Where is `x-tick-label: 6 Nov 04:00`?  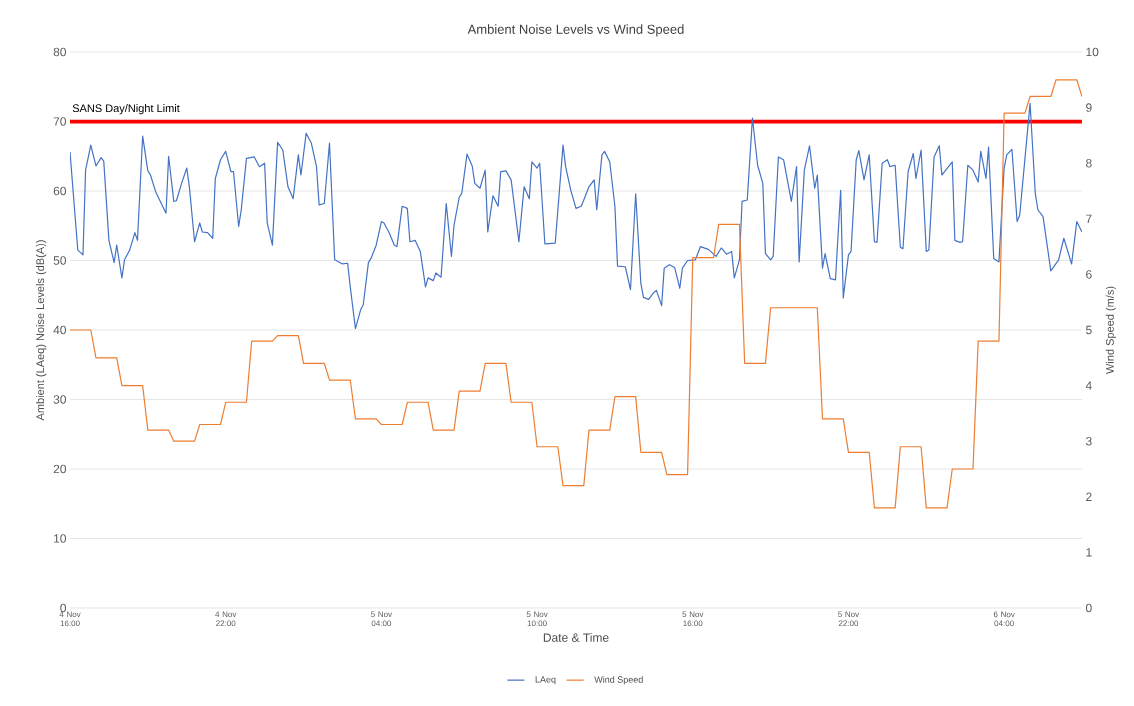 x-tick-label: 6 Nov 04:00 is located at coordinates (1004, 619).